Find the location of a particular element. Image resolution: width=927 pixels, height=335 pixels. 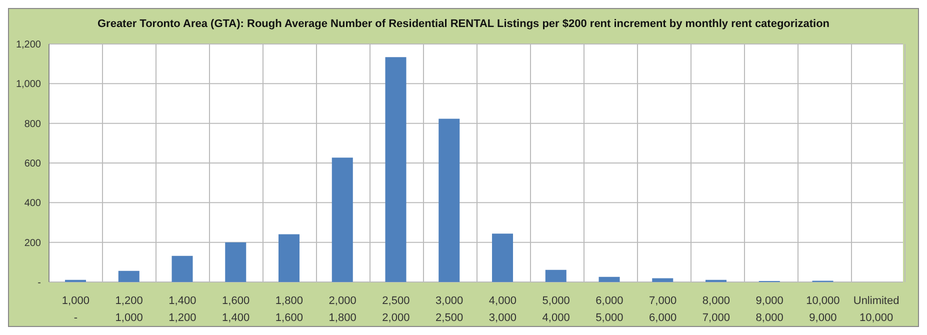

x-tick-label: Unlimited 10,000 is located at coordinates (876, 309).